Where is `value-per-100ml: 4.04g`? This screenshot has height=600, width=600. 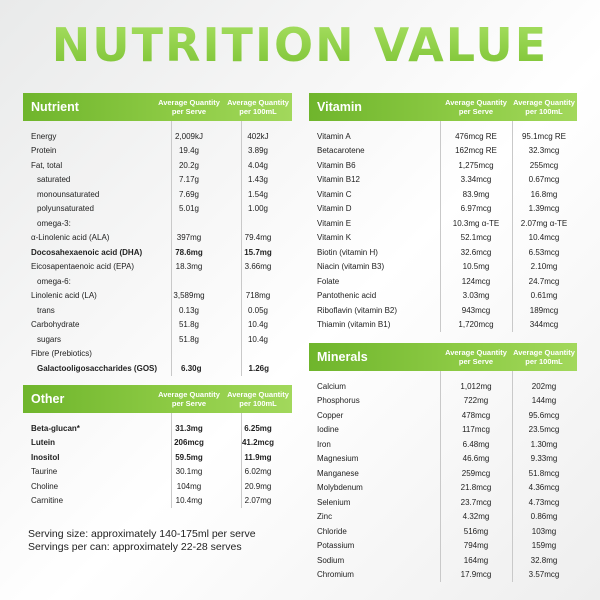
value-per-100ml: 4.04g is located at coordinates (258, 165).